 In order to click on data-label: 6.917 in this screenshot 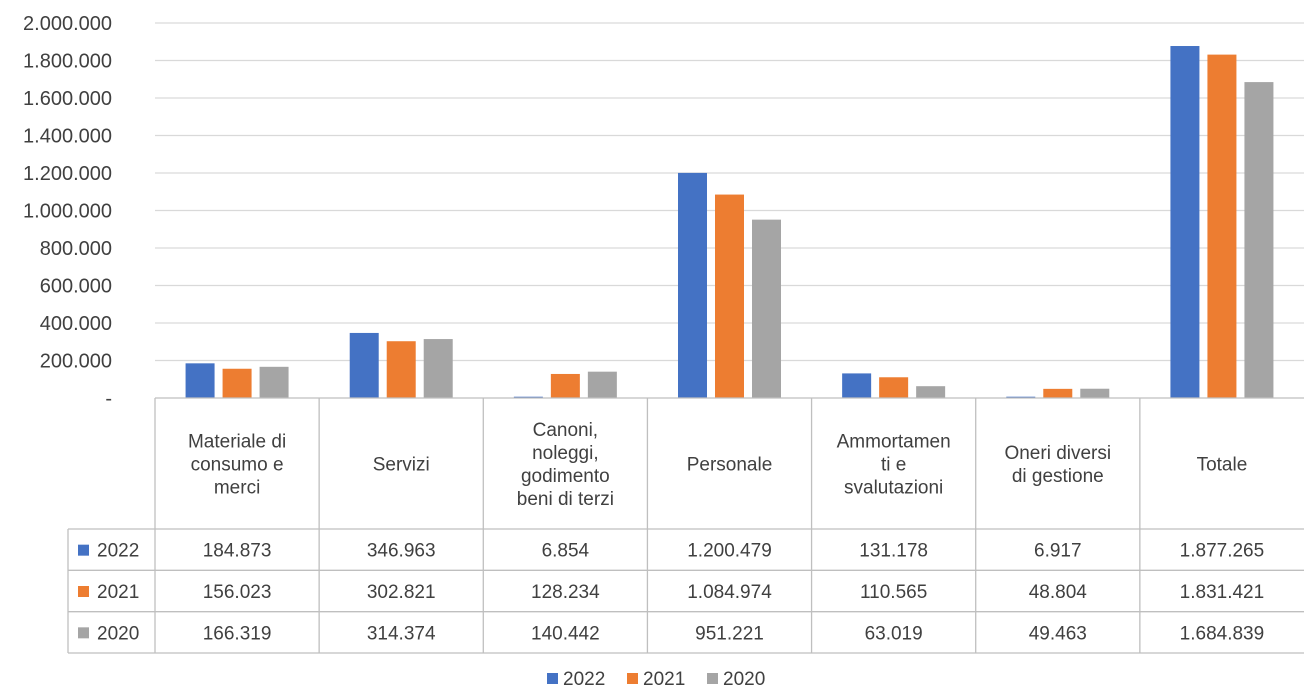, I will do `click(1058, 551)`.